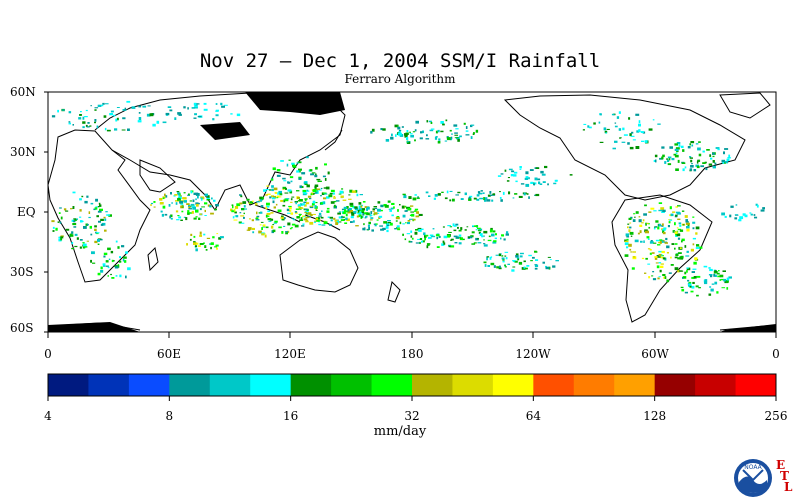 The height and width of the screenshot is (500, 800). I want to click on colorbar-tick-label: 4, so click(48, 416).